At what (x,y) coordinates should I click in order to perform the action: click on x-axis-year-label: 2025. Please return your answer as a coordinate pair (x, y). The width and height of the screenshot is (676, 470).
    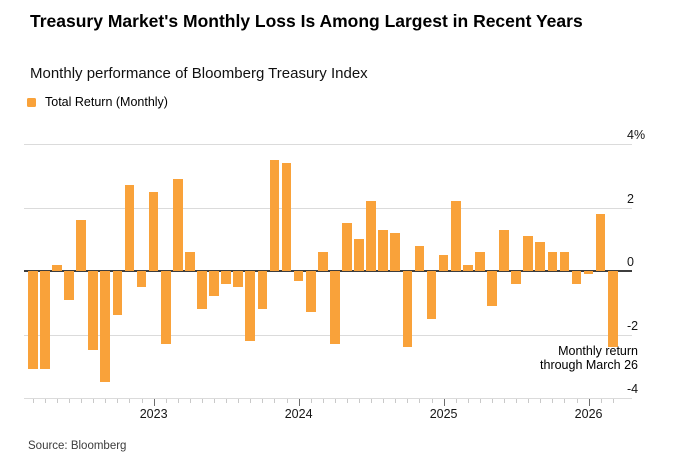
    Looking at the image, I should click on (443, 414).